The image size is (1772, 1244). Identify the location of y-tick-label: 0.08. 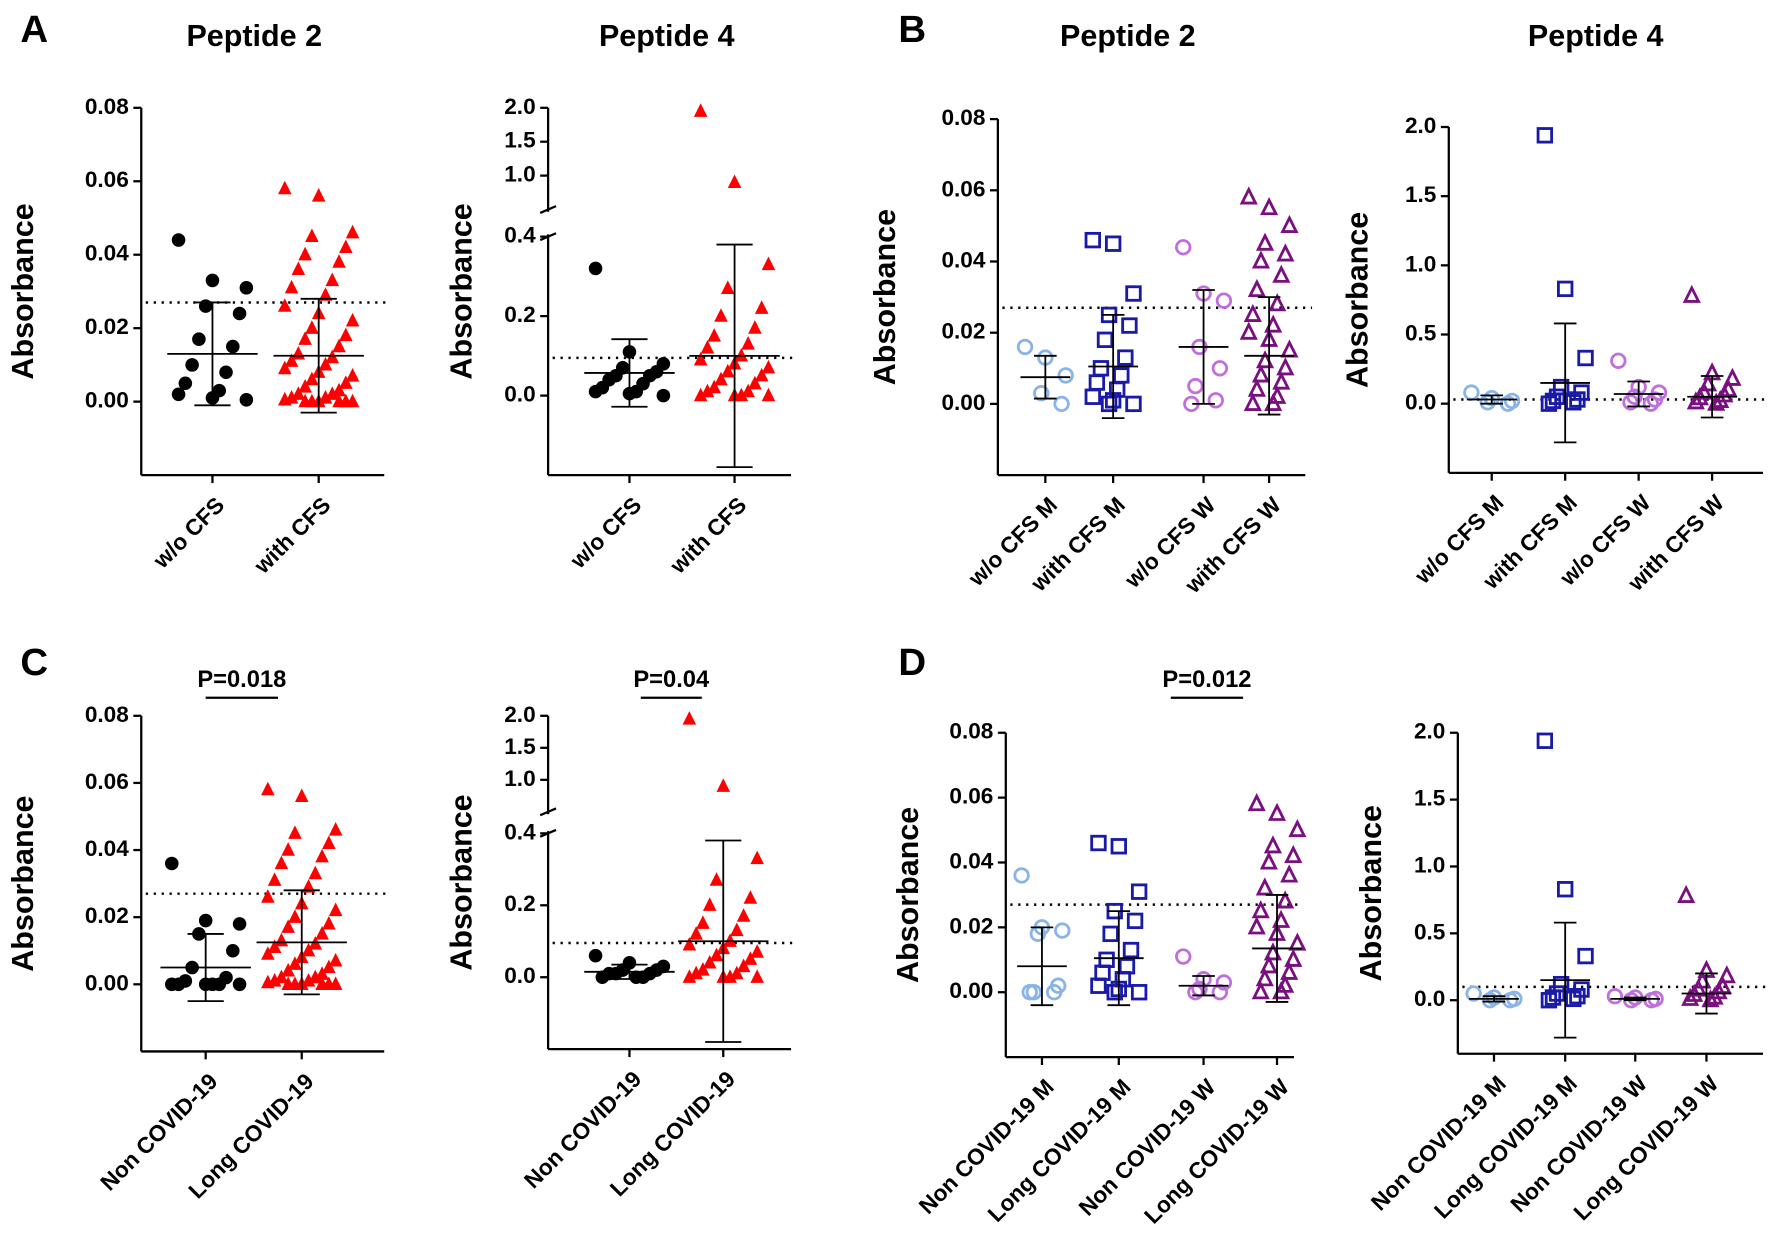
(107, 106).